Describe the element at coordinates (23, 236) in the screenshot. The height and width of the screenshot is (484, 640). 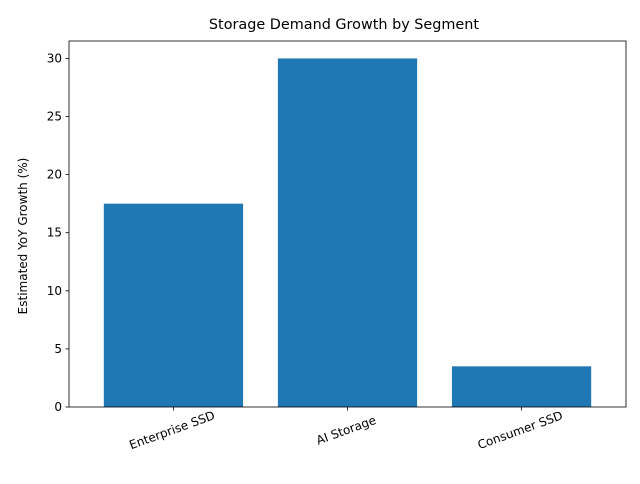
I see `y-axis-label: Estimated YoY Growth (%)` at that location.